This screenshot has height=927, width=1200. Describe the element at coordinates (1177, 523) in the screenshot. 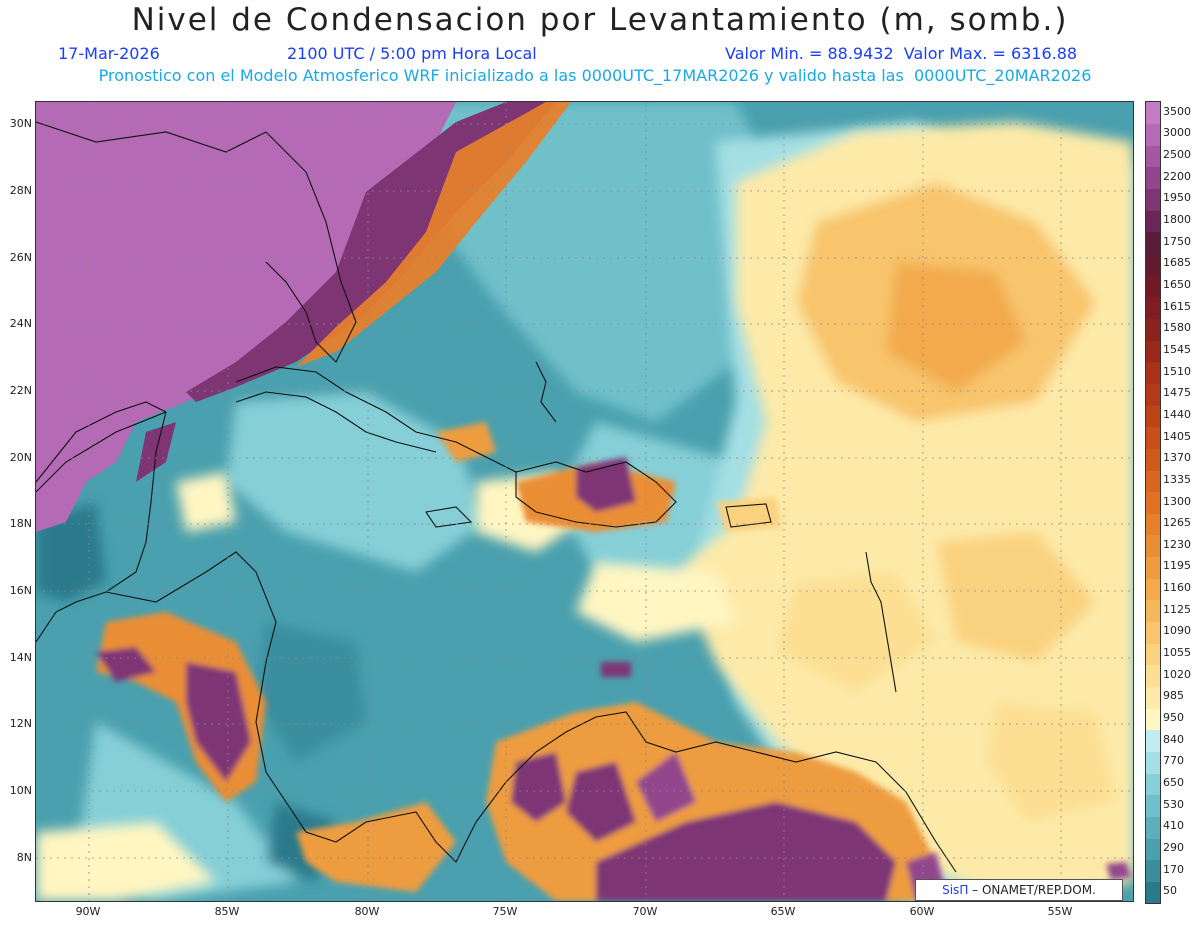

I see `legend-label: 1265` at that location.